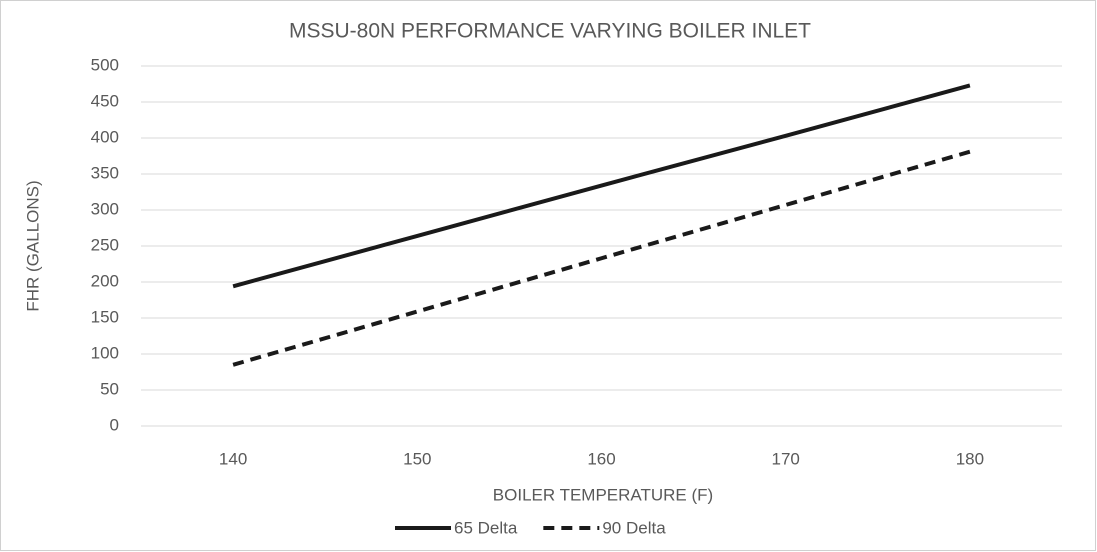  I want to click on y-tick-label: 100, so click(105, 352).